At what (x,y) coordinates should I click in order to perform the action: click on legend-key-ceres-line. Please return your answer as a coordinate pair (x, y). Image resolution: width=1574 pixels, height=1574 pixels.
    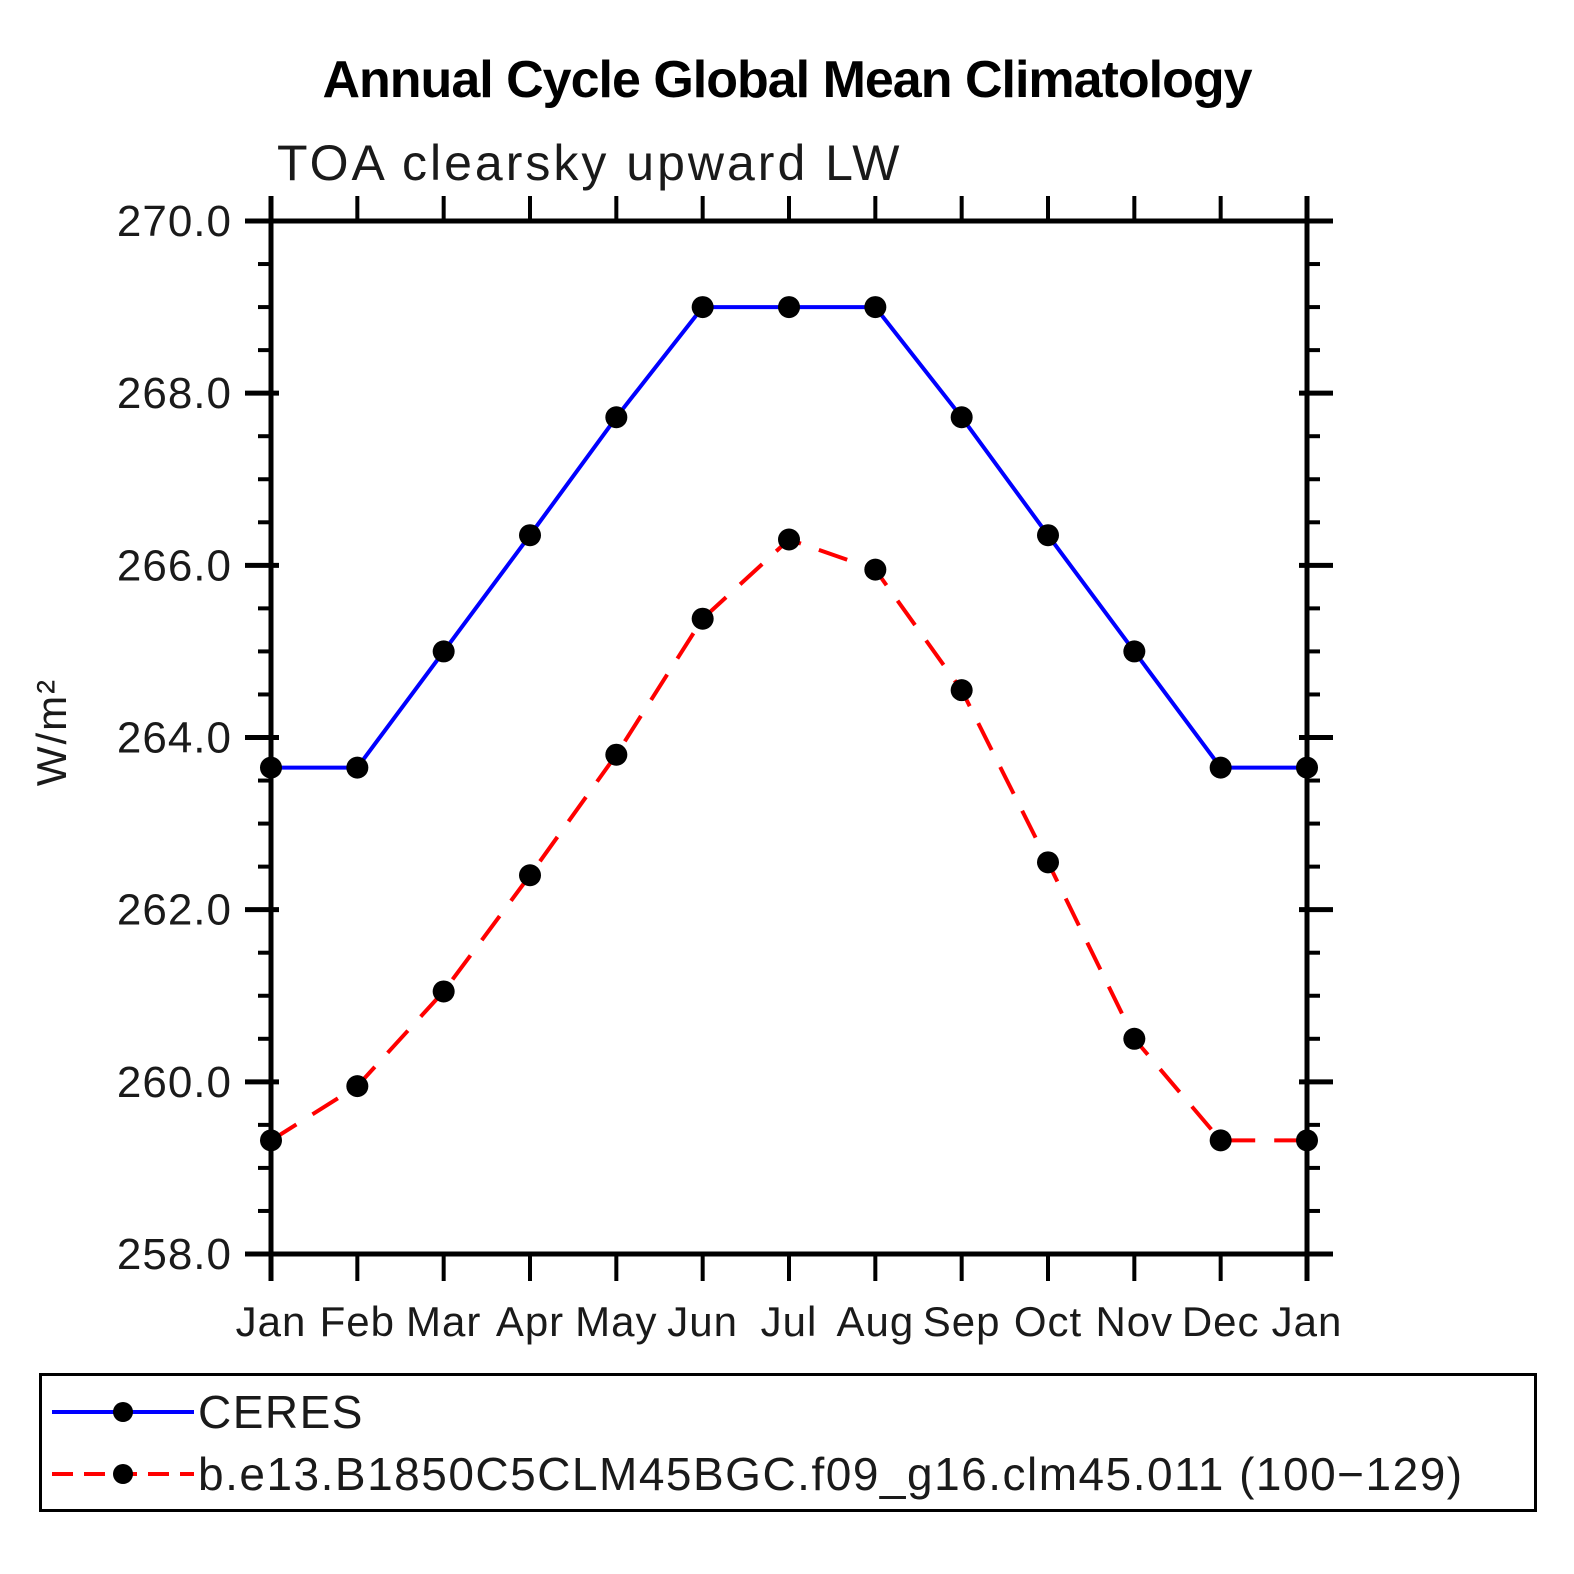
    Looking at the image, I should click on (123, 1412).